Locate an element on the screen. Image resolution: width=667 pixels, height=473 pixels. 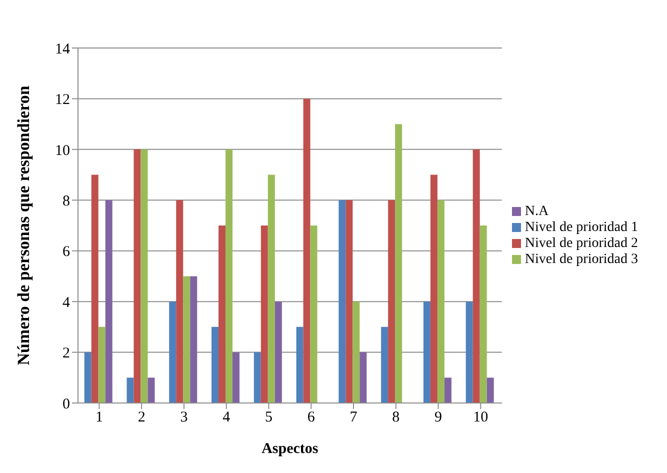
x-tick-label: 9 is located at coordinates (438, 418).